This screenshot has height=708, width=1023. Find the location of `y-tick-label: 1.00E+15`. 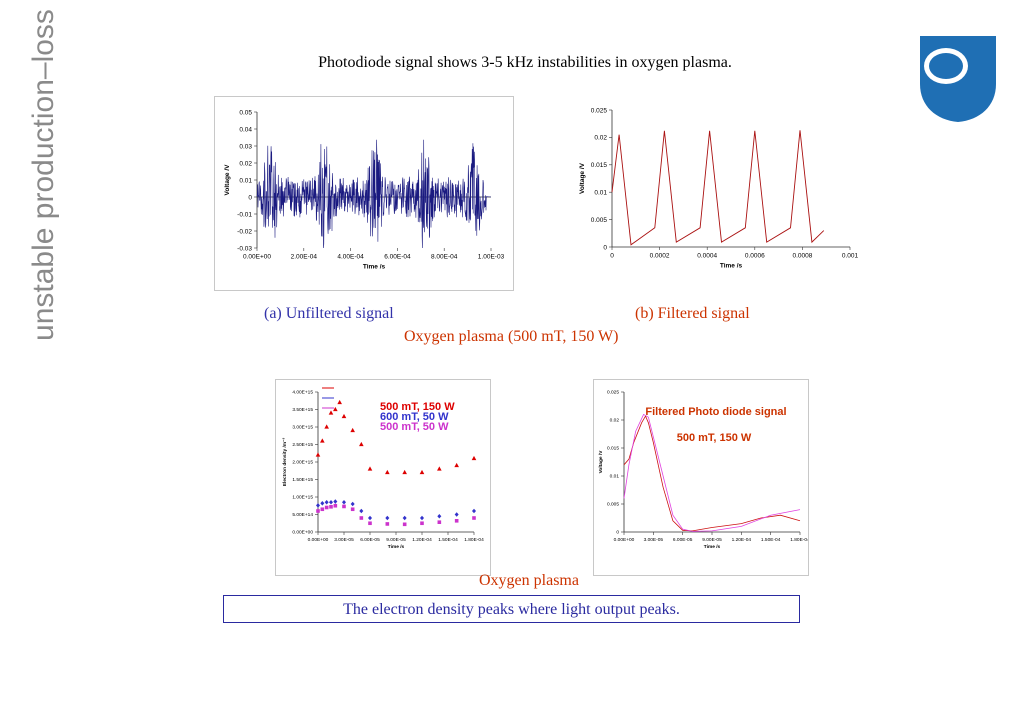

y-tick-label: 1.00E+15 is located at coordinates (302, 498).